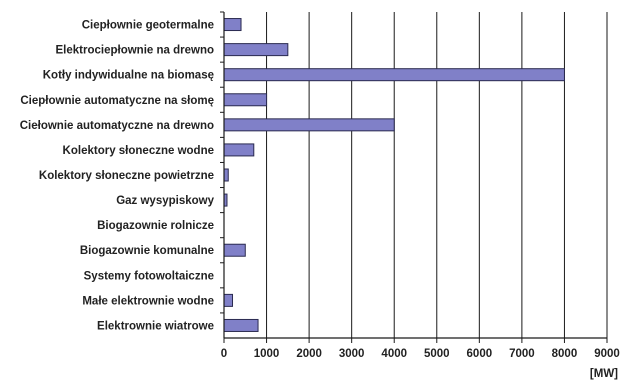 The image size is (624, 381). What do you see at coordinates (148, 26) in the screenshot?
I see `category-label: Ciepłownie geotermalne` at bounding box center [148, 26].